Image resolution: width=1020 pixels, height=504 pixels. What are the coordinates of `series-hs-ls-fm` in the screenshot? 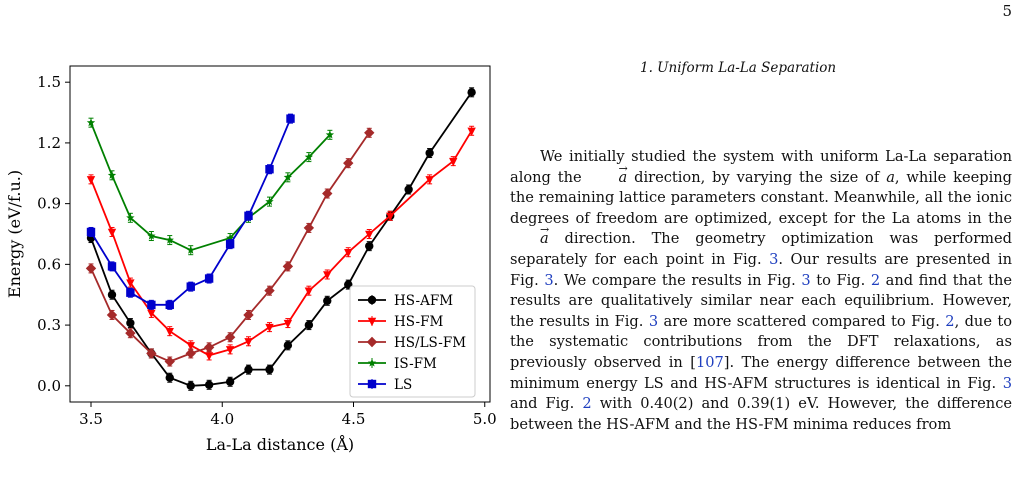 It's located at (230, 247).